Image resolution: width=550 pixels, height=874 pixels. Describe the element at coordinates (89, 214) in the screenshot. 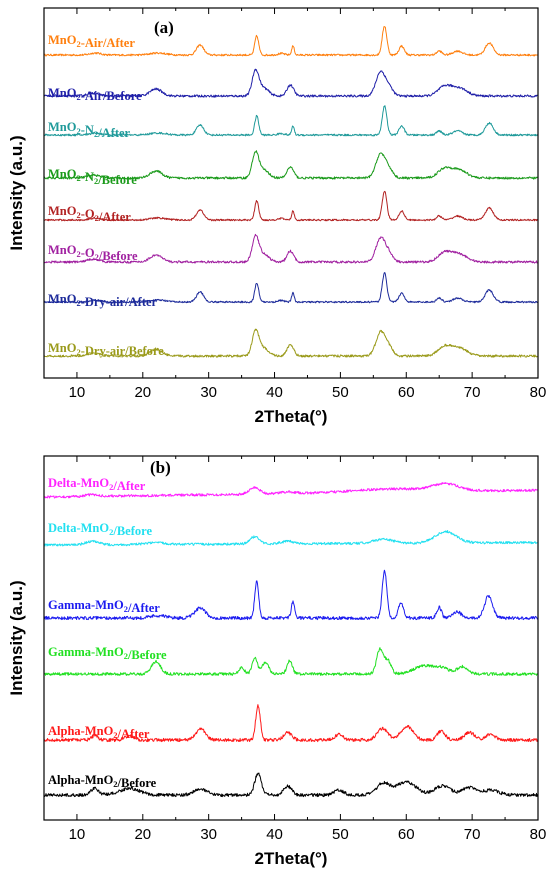

I see `series-label-4: MnO2-O2/After` at that location.